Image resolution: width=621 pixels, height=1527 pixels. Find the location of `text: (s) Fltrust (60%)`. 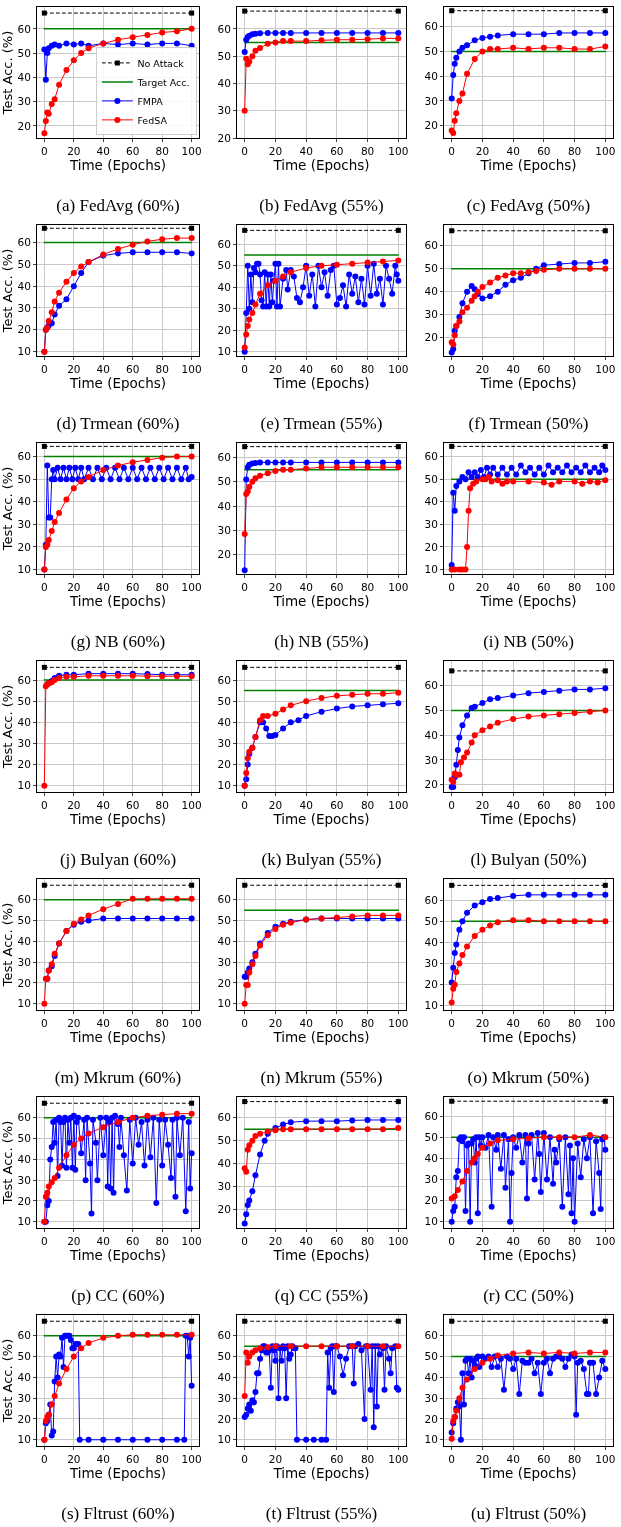

text: (s) Fltrust (60%) is located at coordinates (118, 1514).